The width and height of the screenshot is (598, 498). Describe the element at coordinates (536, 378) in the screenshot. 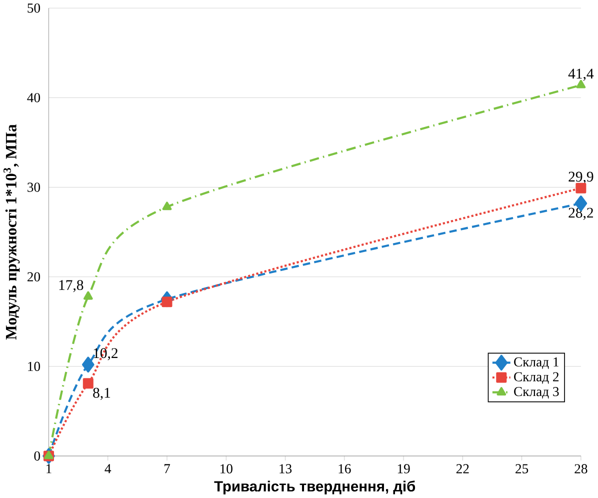

I see `legend-label: Склад 2` at that location.